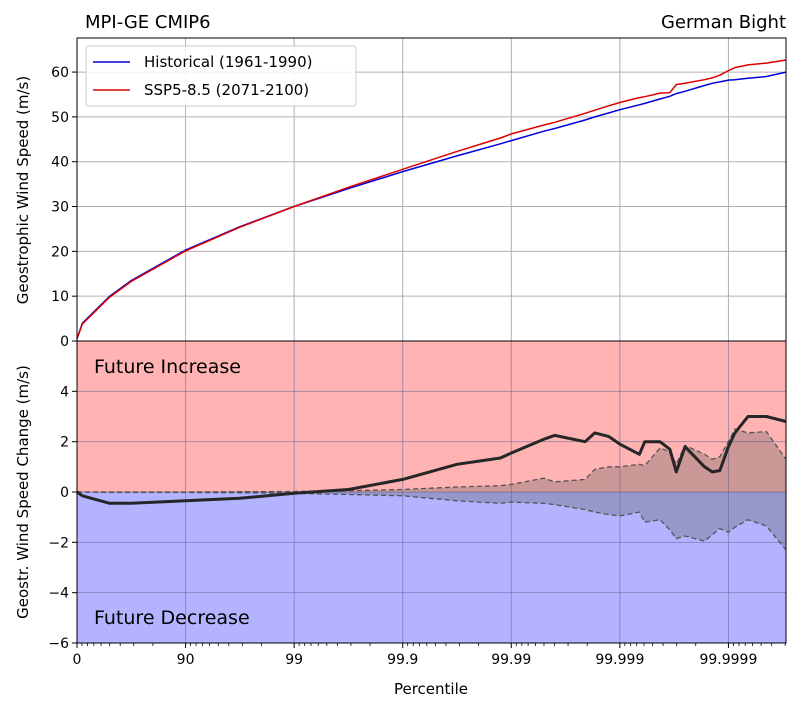 The height and width of the screenshot is (711, 799). What do you see at coordinates (226, 90) in the screenshot?
I see `legend-label-ssp585: SSP5-8.5 (2071-2100)` at bounding box center [226, 90].